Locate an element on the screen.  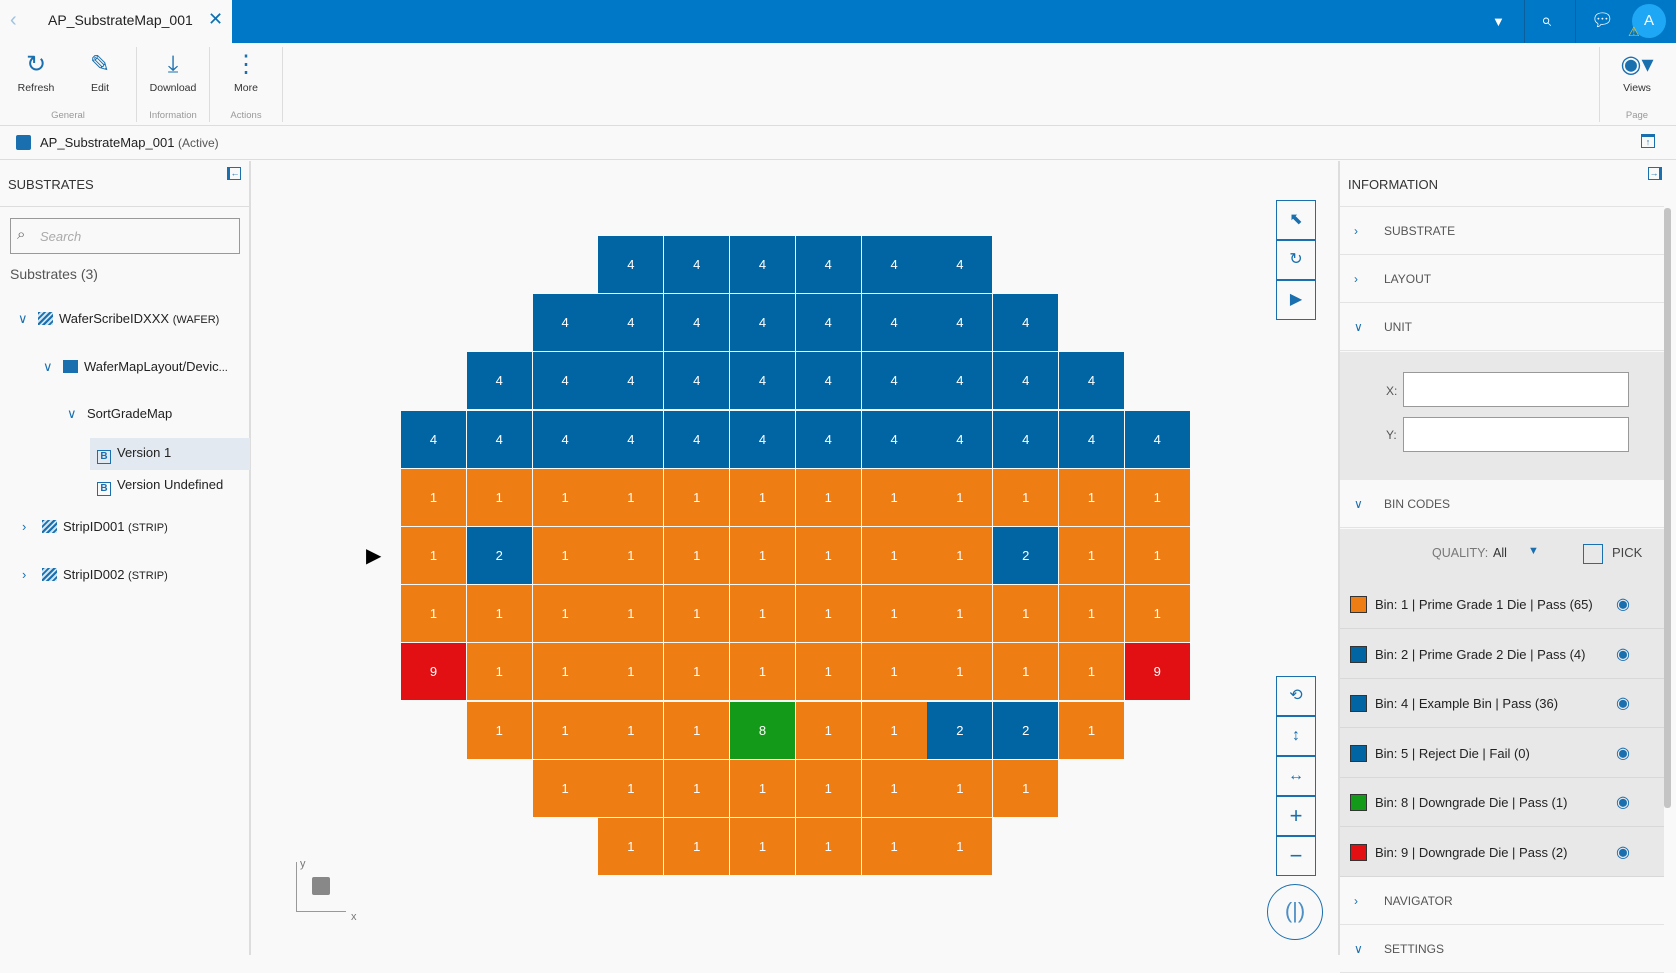
zoom-out-button: − is located at coordinates (1296, 856).